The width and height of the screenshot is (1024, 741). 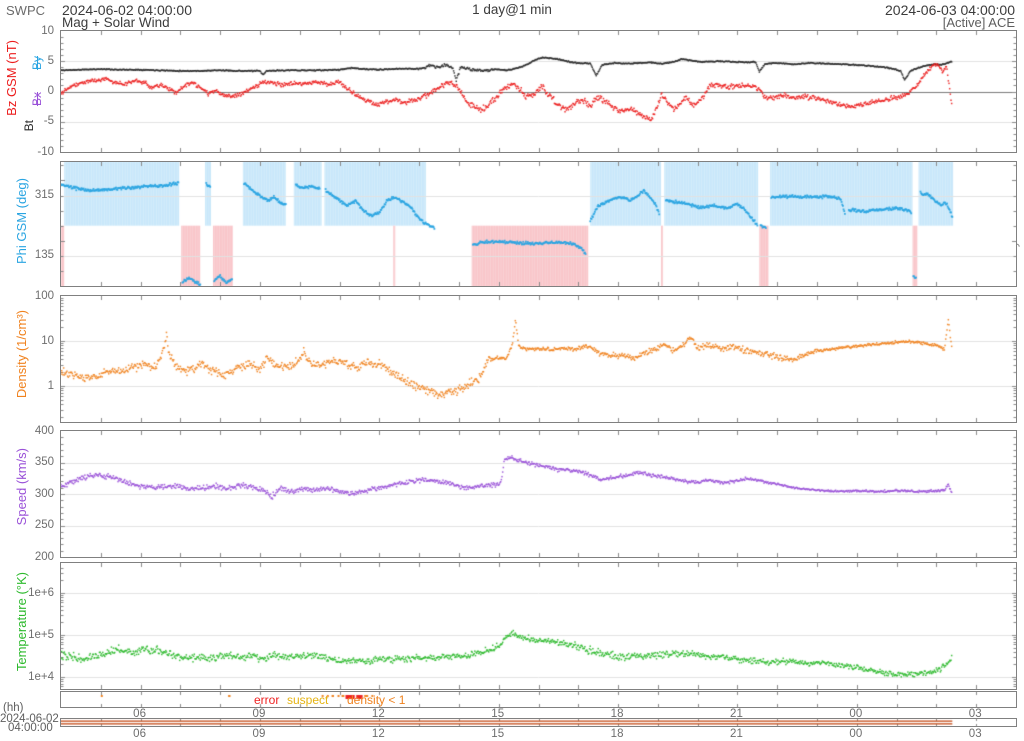 I want to click on hour-label-top: 18, so click(x=617, y=714).